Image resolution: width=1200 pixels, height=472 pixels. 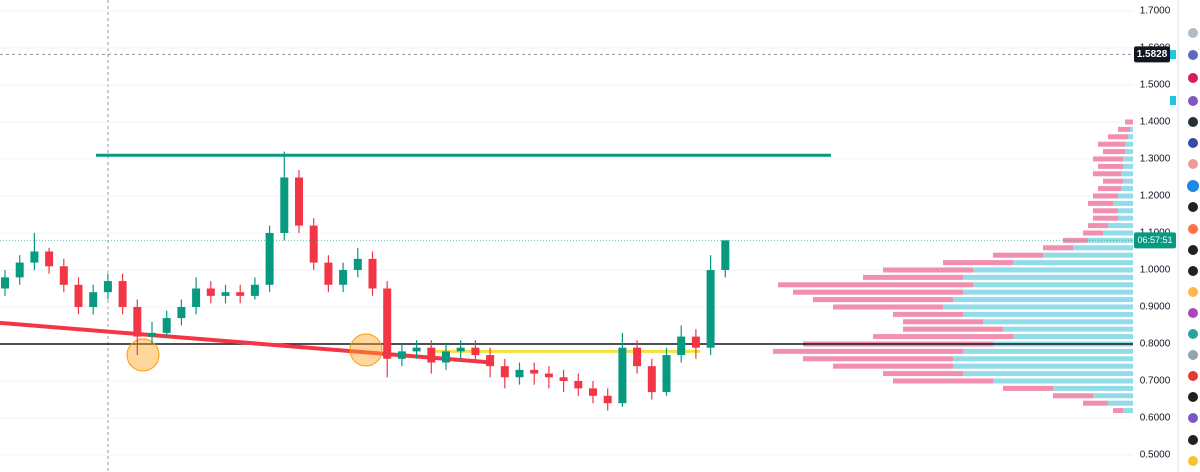 I want to click on toolbar, so click(x=1189, y=236).